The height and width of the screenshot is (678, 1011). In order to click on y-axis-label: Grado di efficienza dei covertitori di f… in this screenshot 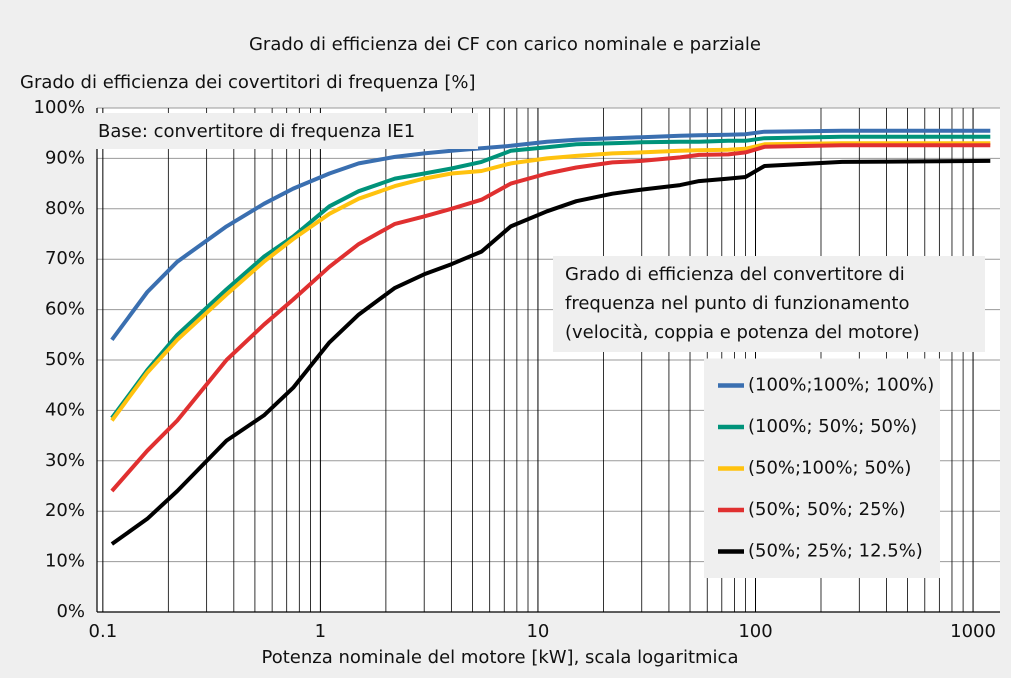, I will do `click(247, 82)`.